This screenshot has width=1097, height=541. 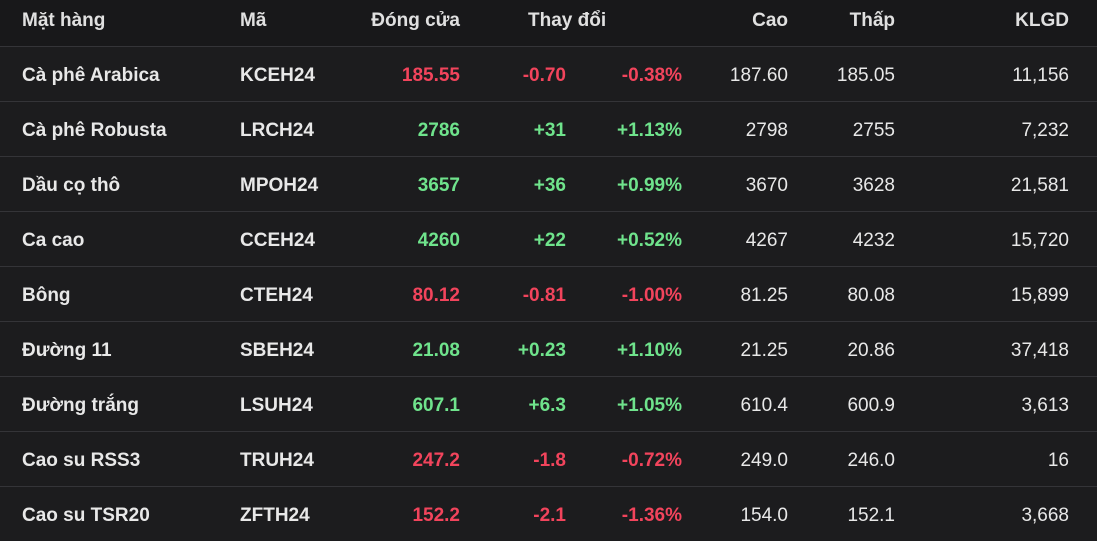 What do you see at coordinates (1045, 405) in the screenshot?
I see `volume: 3,613` at bounding box center [1045, 405].